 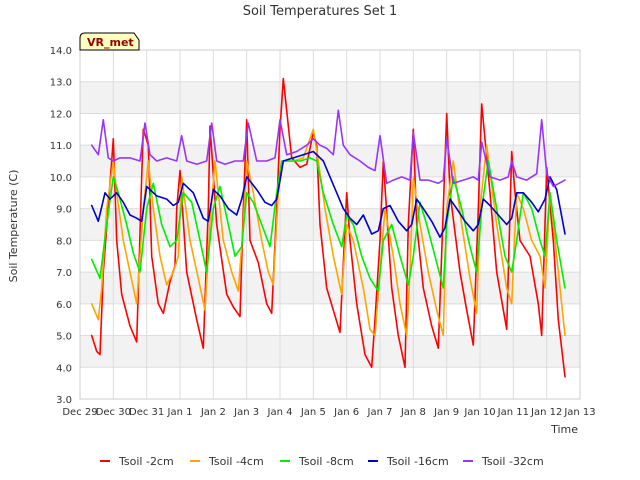 What do you see at coordinates (546, 412) in the screenshot?
I see `x-tick-label: Jan 12` at bounding box center [546, 412].